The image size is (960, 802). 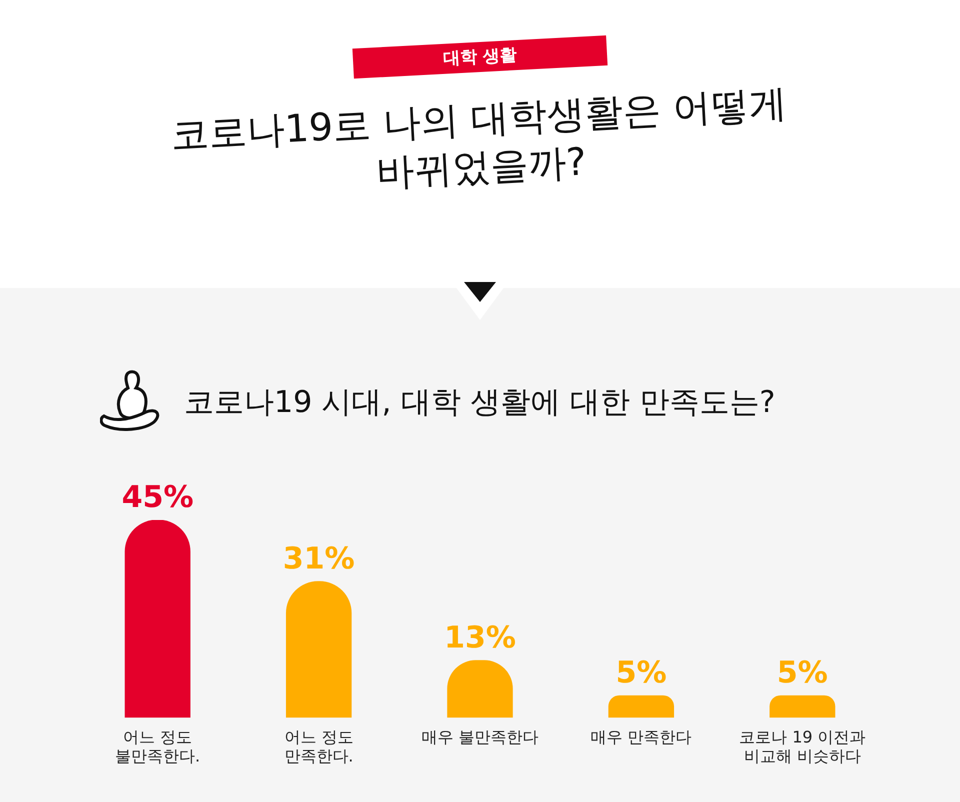 What do you see at coordinates (802, 746) in the screenshot?
I see `x-tick-label: 코로나 19 이전과 비교해 비슷하다` at bounding box center [802, 746].